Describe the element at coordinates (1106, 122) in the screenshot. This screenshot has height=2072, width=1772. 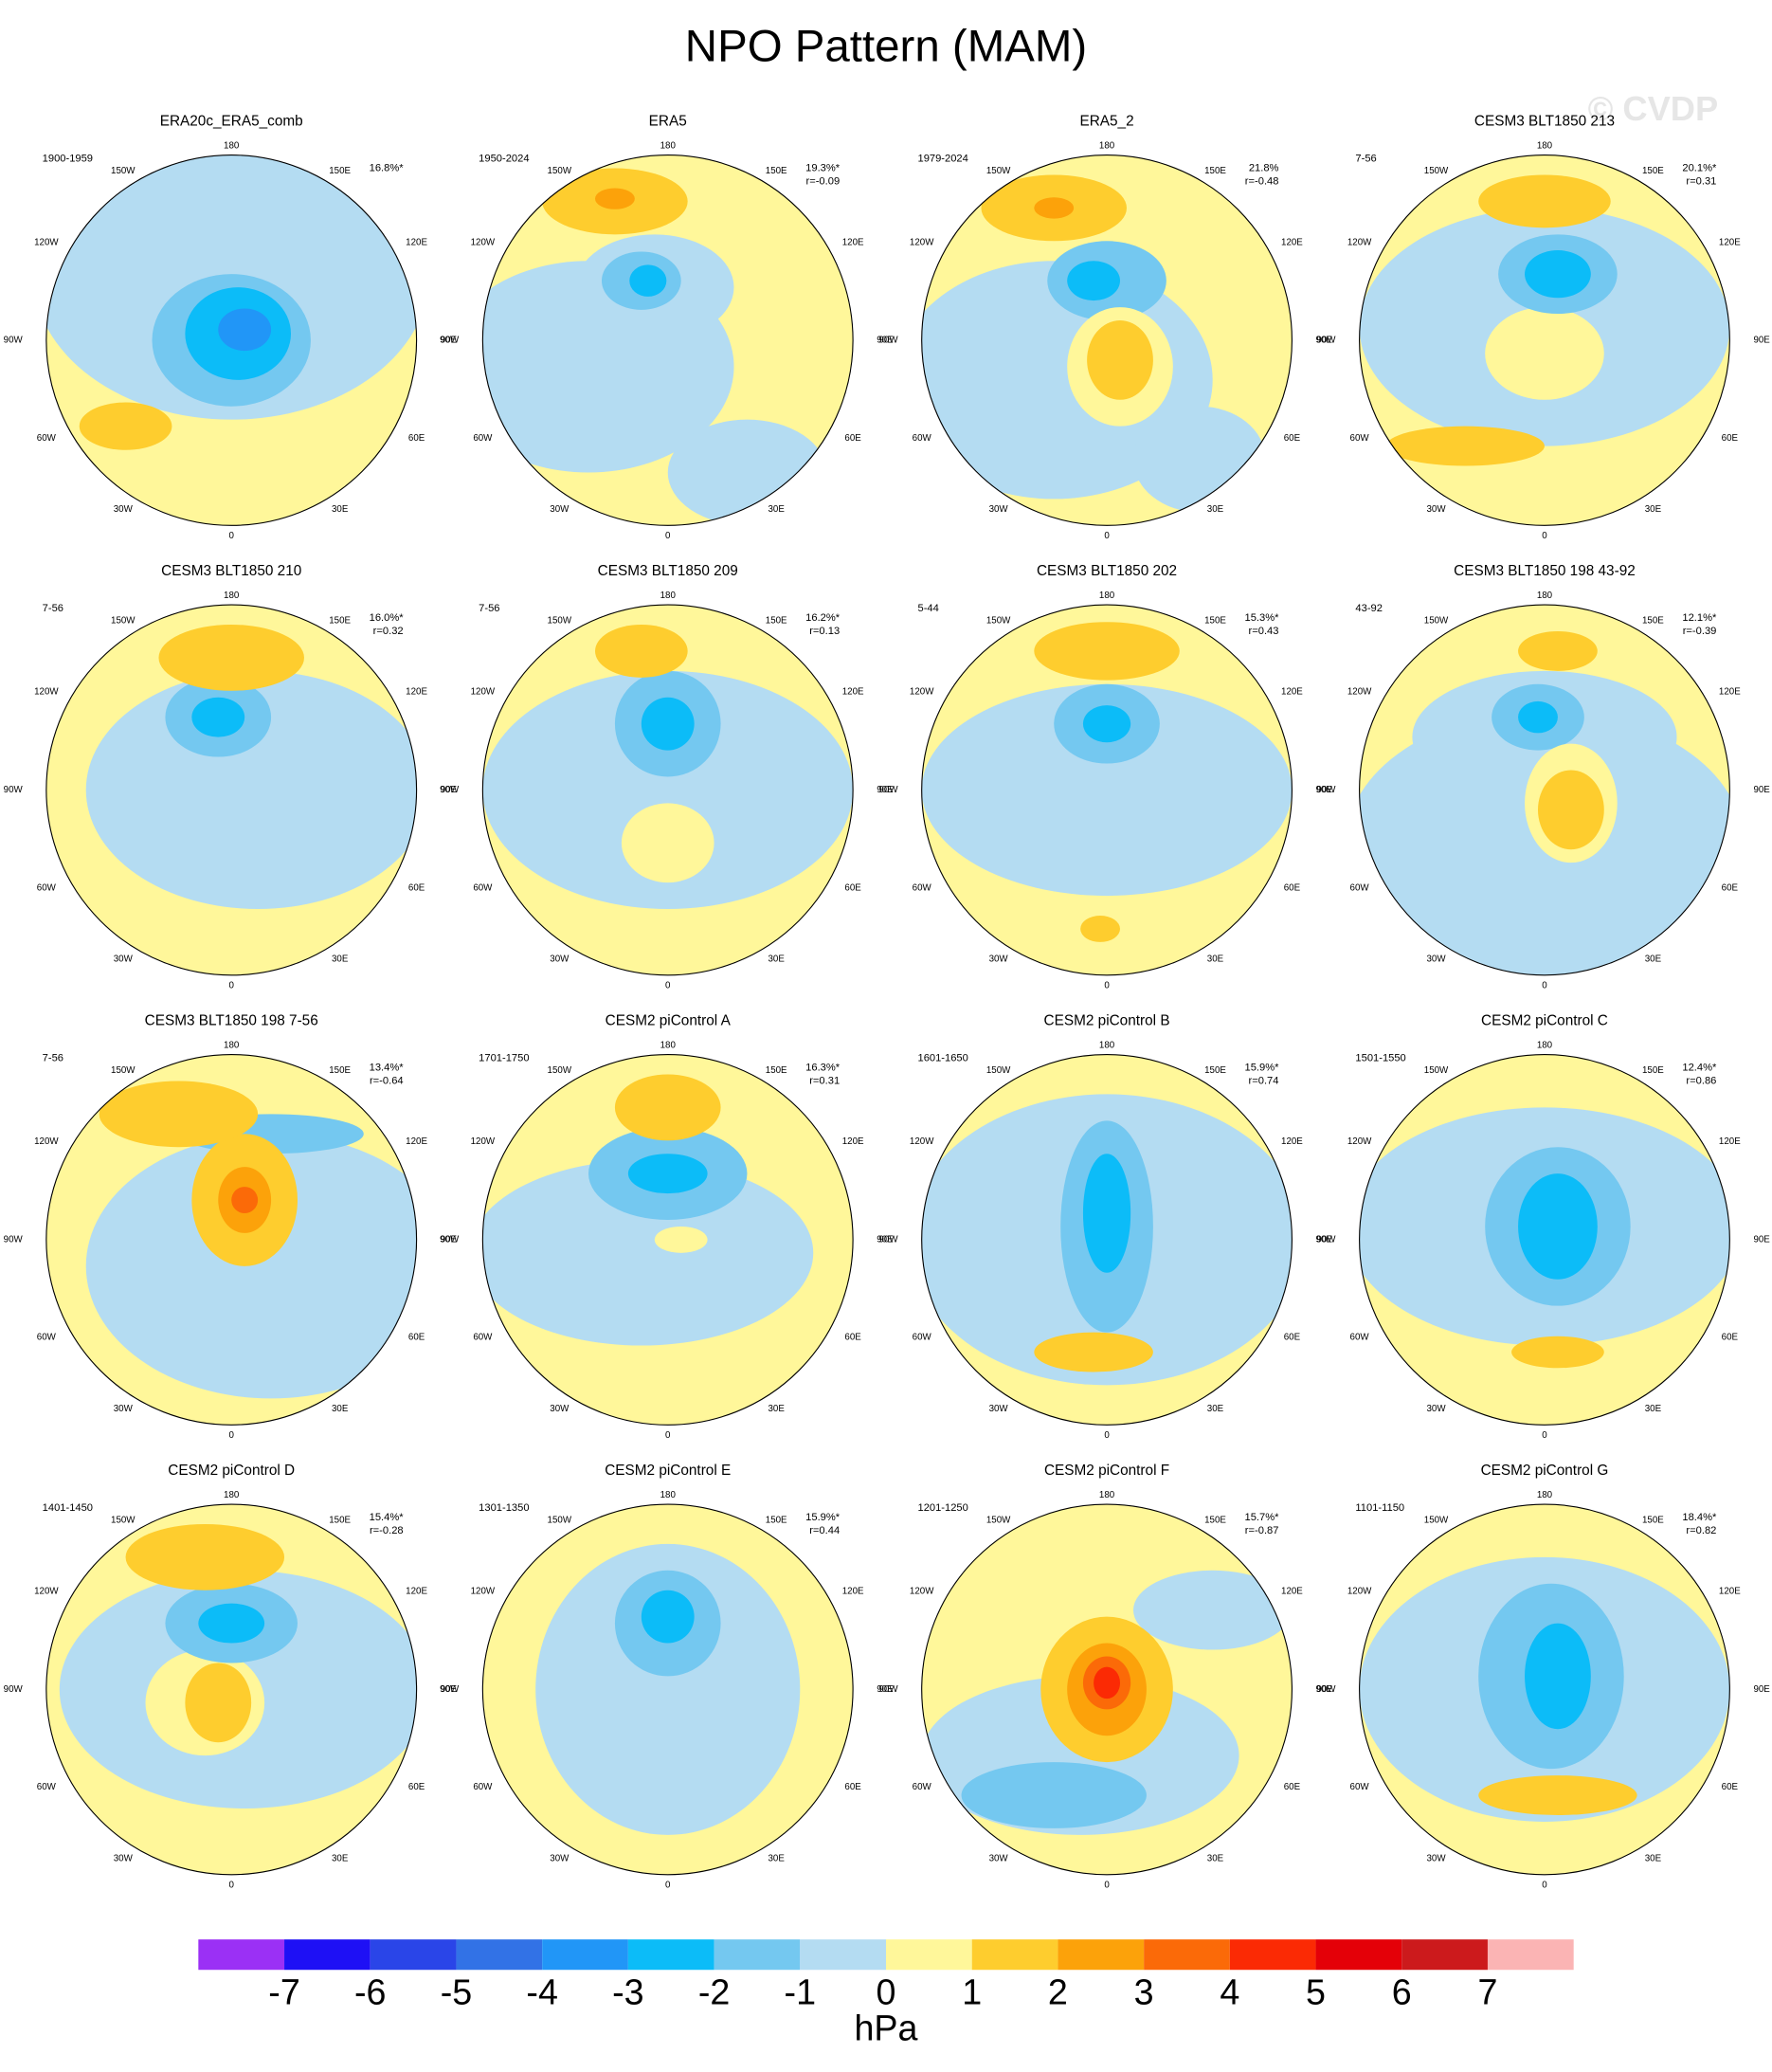
I see `panel-title: ERA5_2` at that location.